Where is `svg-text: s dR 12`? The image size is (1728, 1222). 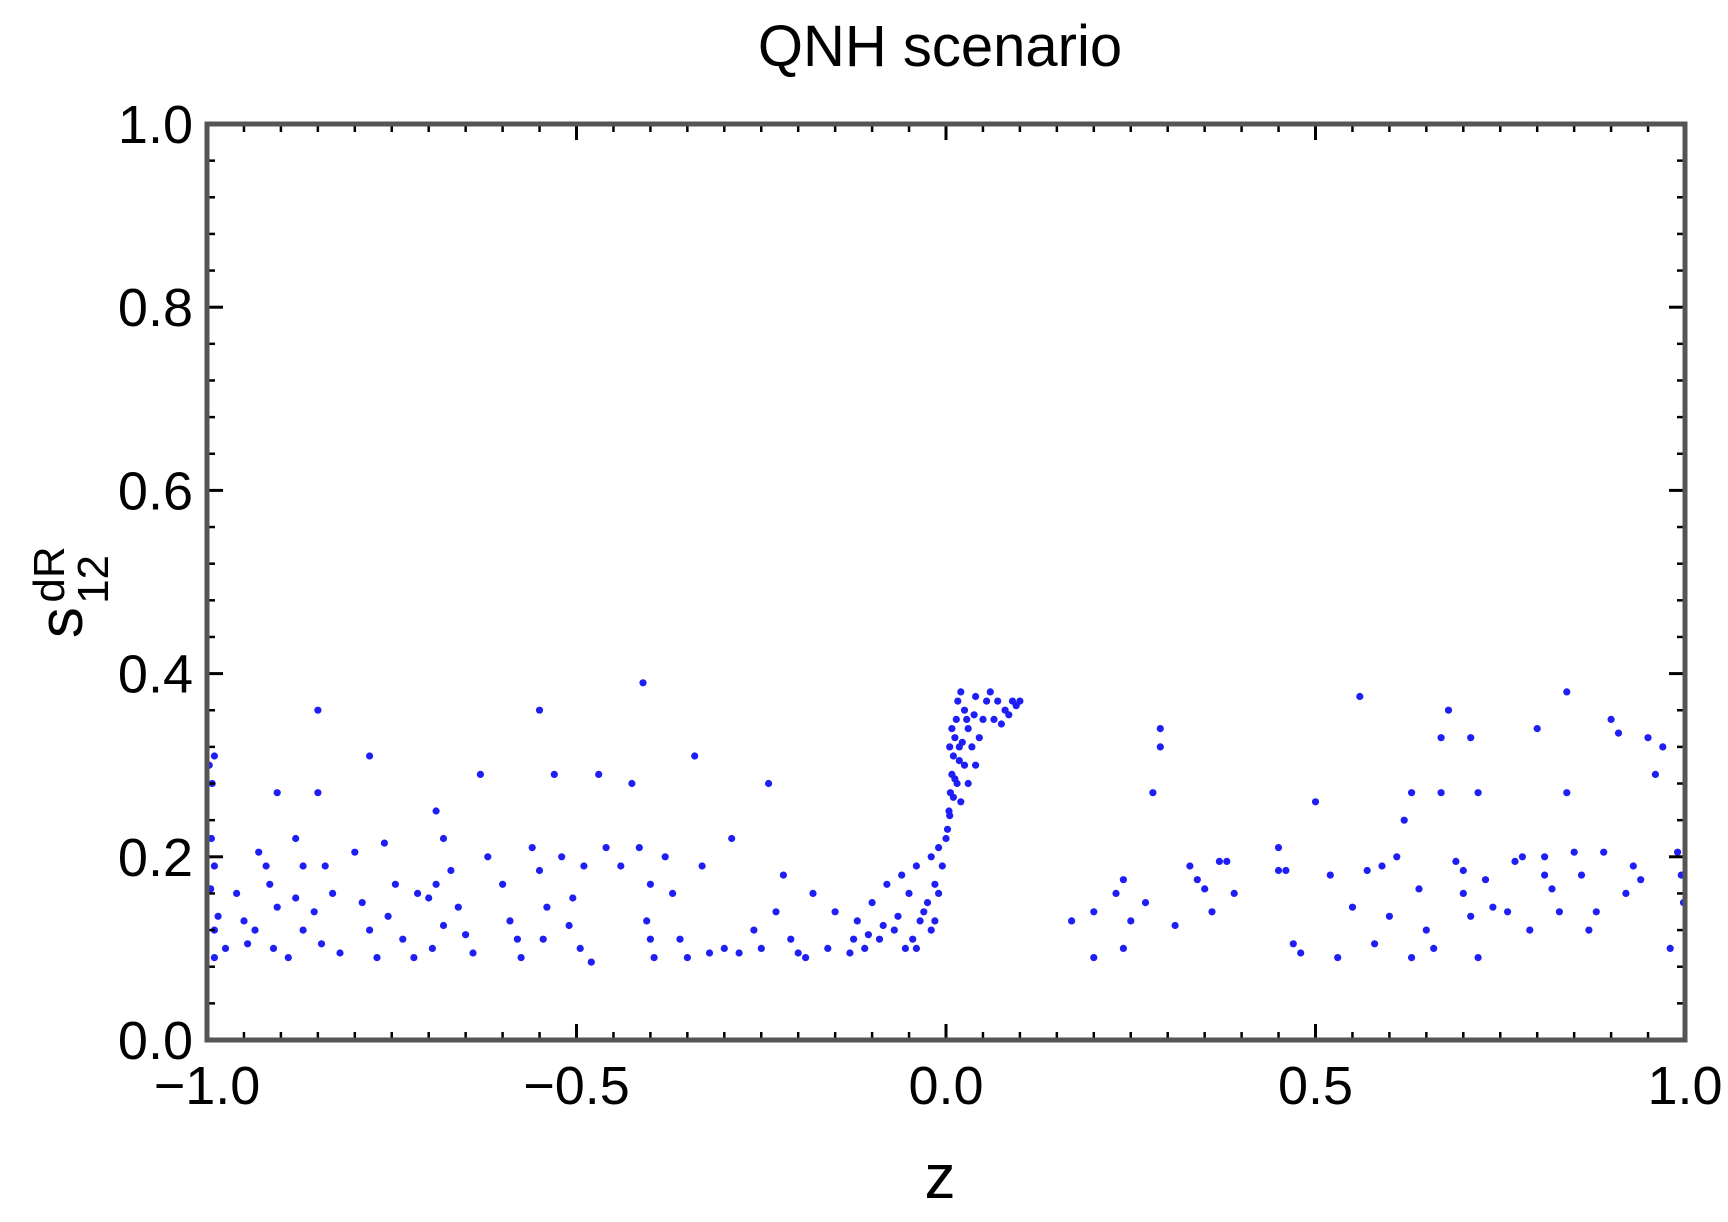
svg-text: s dR 12 is located at coordinates (71, 590).